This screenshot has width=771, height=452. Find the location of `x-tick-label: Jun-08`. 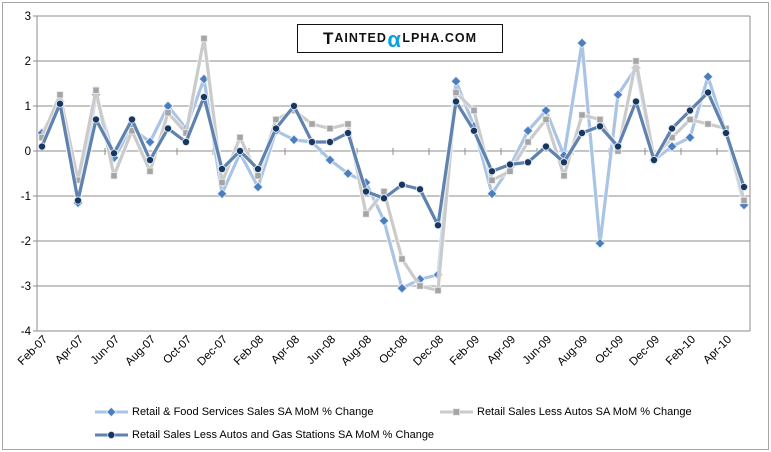

x-tick-label: Jun-08 is located at coordinates (321, 350).